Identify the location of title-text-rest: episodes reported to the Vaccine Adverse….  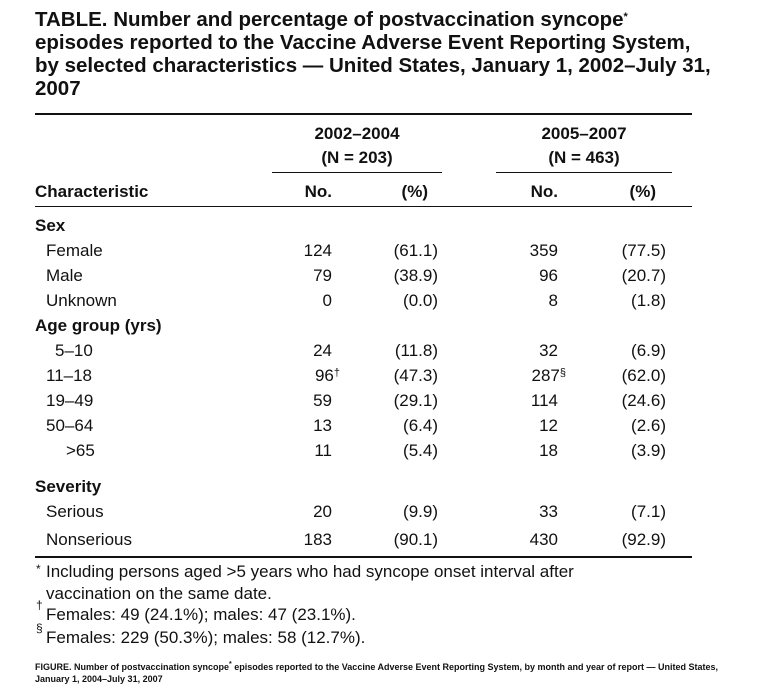
(373, 65).